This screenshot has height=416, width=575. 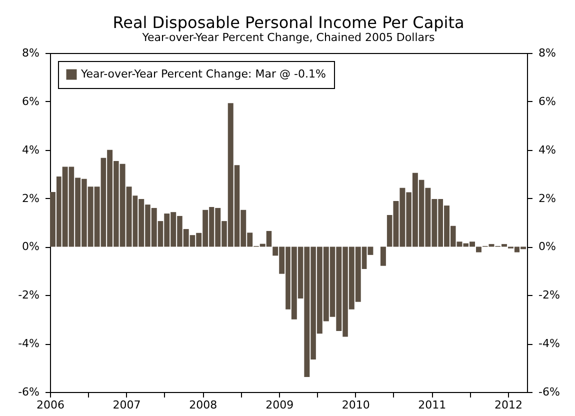 I want to click on y-tick-label: 2%, so click(x=31, y=198).